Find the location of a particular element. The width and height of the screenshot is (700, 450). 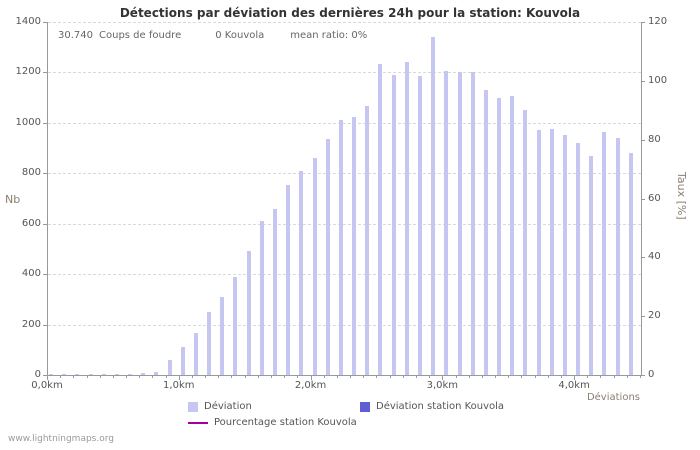

y-tick-label-left: 1000 is located at coordinates (28, 122).